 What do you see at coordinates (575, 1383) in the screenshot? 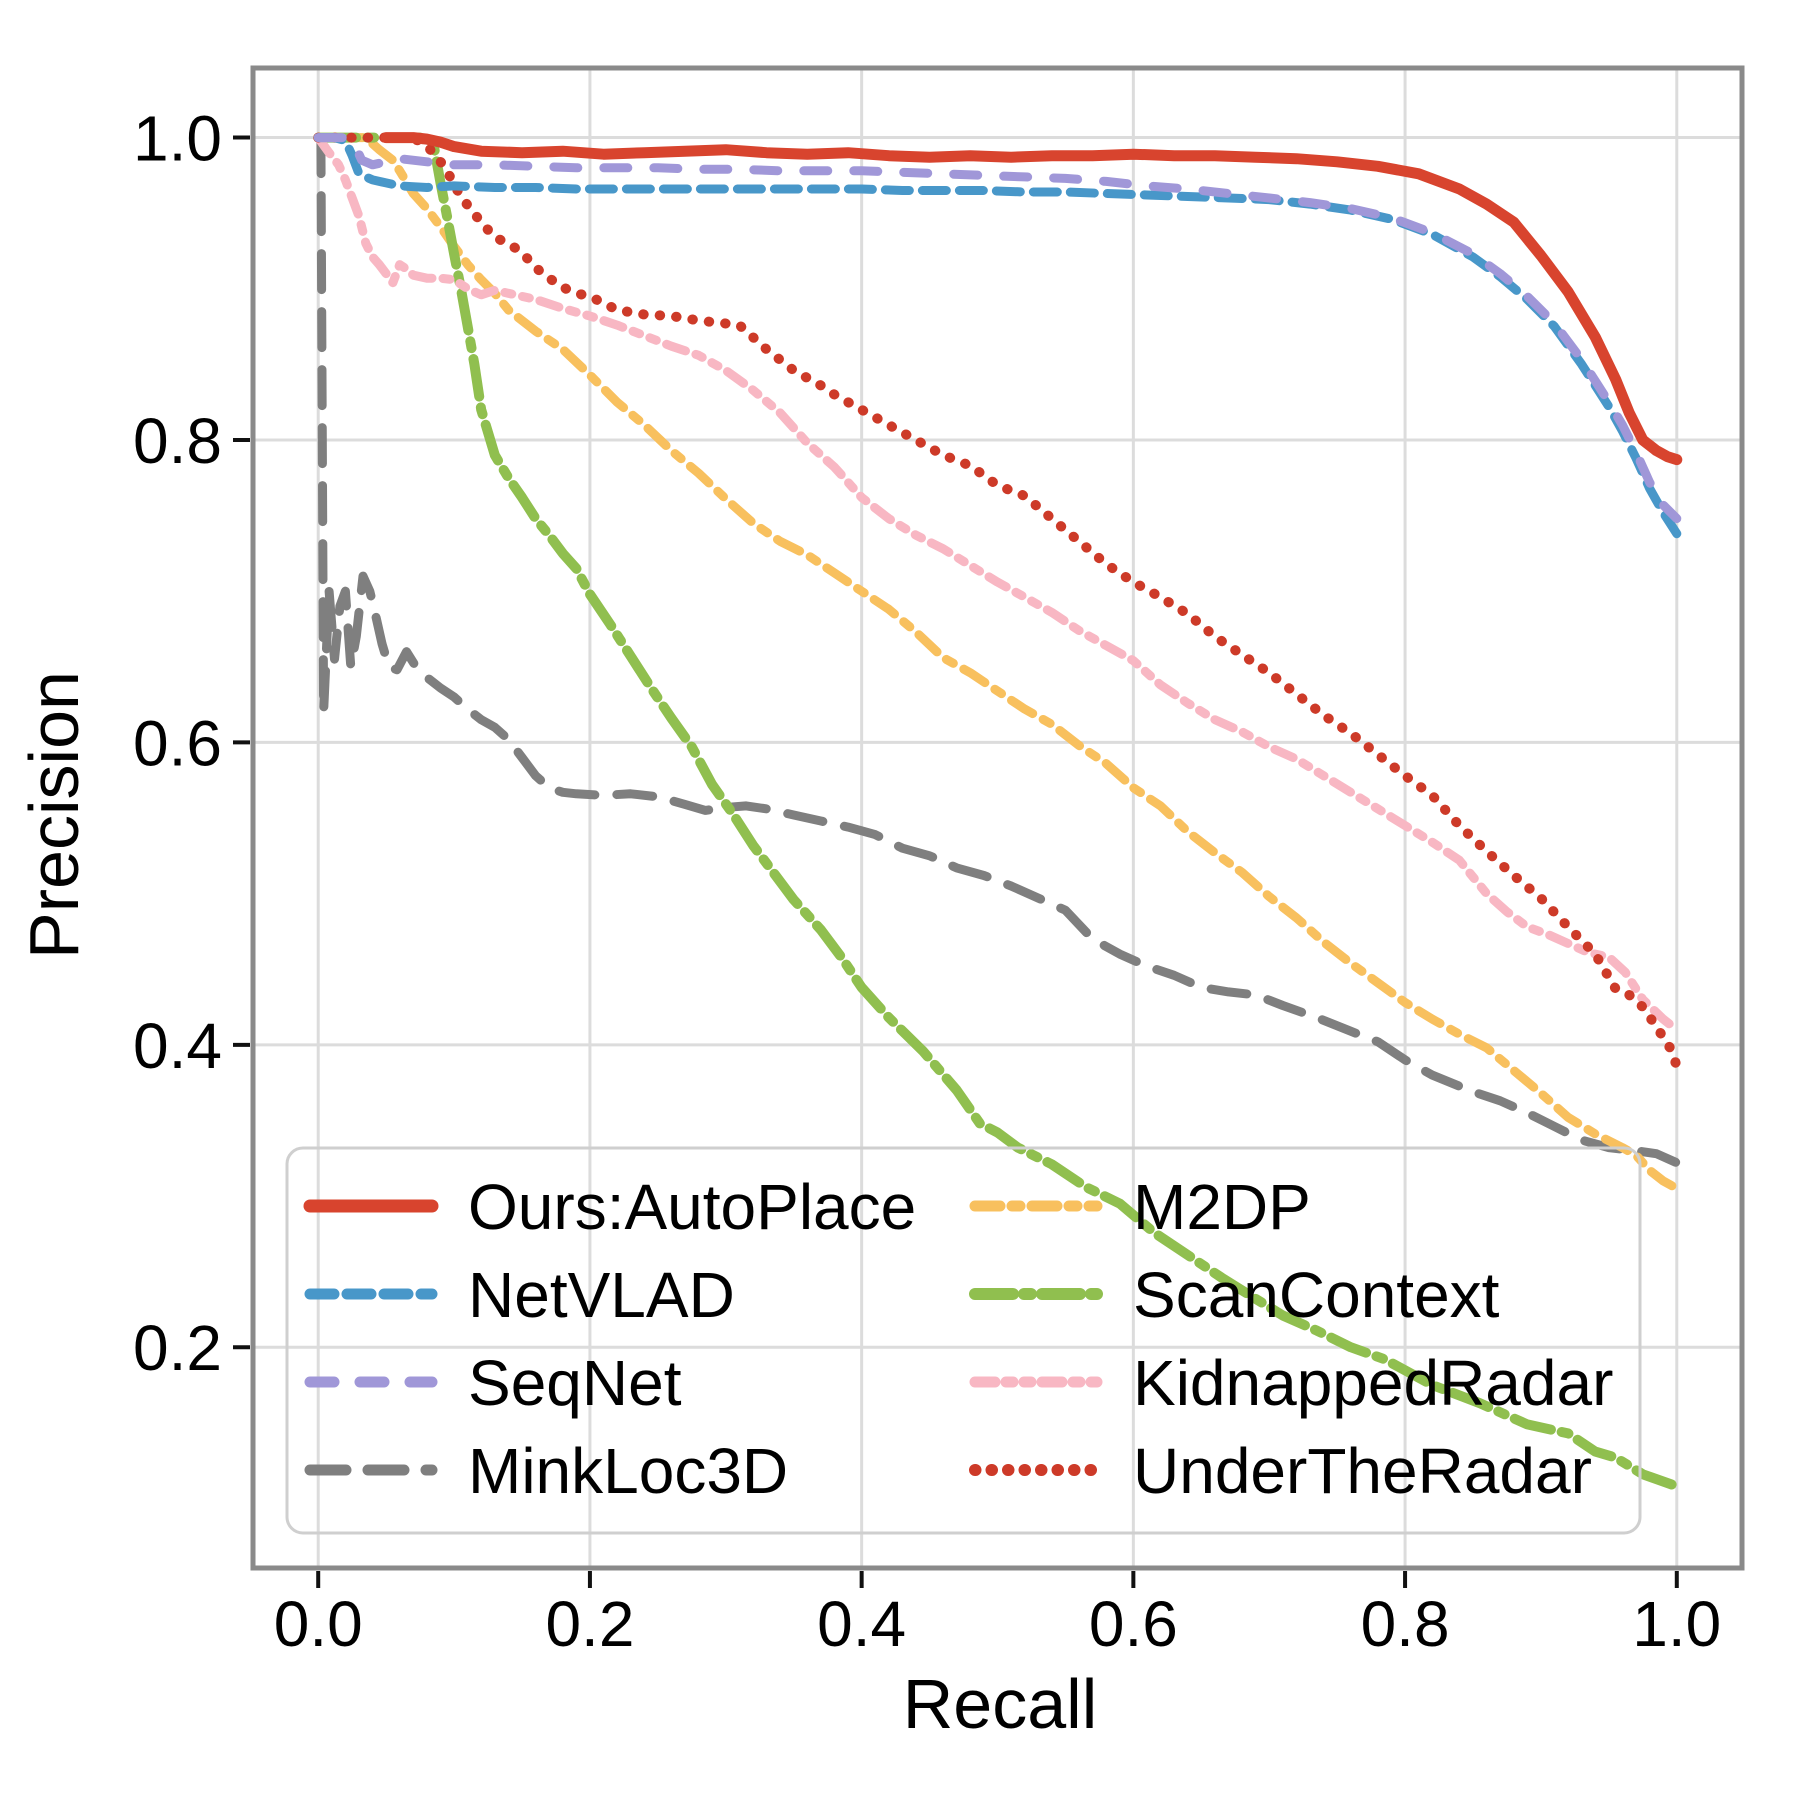
I see `legend-label-seqnet: SeqNet` at bounding box center [575, 1383].